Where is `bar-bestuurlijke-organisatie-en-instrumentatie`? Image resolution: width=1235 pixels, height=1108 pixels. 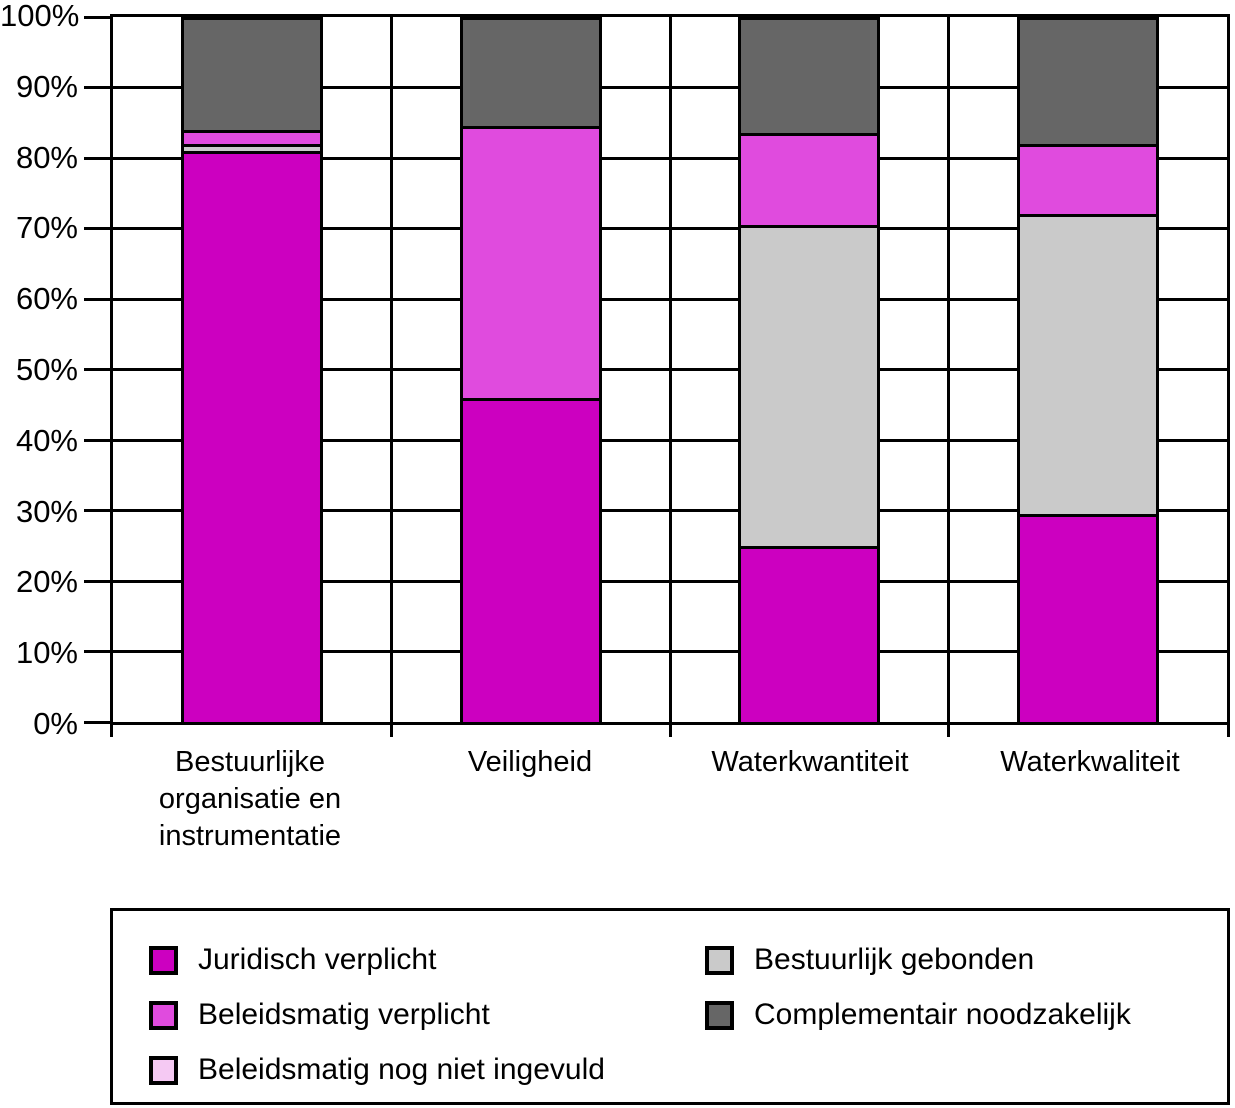
bar-bestuurlijke-organisatie-en-instrumentatie is located at coordinates (252, 369).